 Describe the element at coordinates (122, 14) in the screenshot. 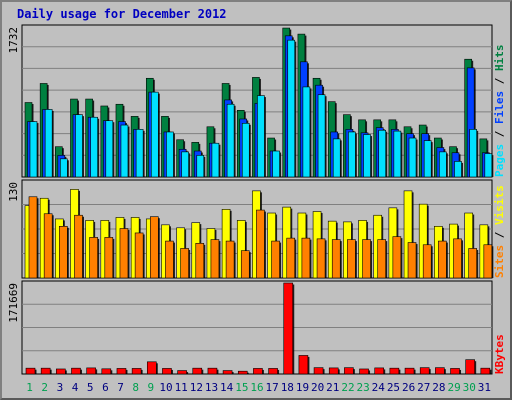

I see `chart-title: Daily usage for December 2012` at that location.